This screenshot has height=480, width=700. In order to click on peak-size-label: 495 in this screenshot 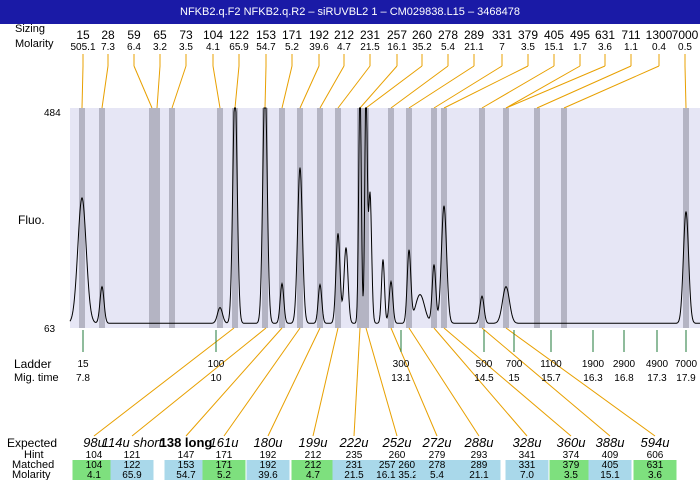, I will do `click(580, 35)`.